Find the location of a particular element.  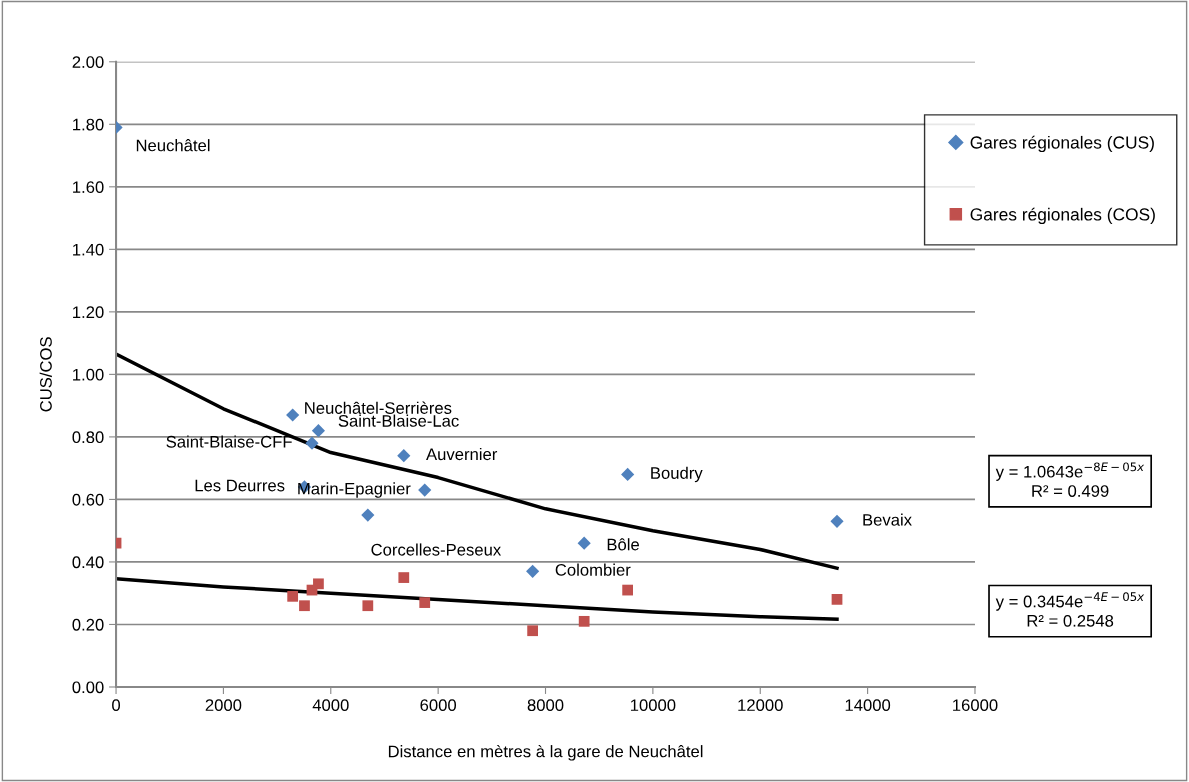

y-axis-title: CUS/COS is located at coordinates (45, 374).